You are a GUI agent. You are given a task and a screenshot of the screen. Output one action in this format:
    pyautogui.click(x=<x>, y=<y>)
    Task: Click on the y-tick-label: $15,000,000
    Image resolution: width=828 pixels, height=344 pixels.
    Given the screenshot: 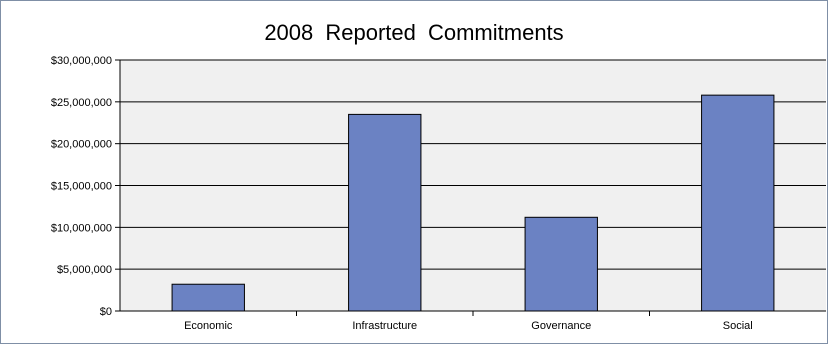 What is the action you would take?
    pyautogui.click(x=81, y=187)
    